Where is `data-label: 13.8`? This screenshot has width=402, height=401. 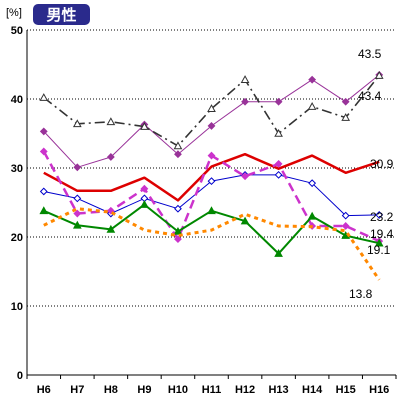 data-label: 13.8 is located at coordinates (361, 294).